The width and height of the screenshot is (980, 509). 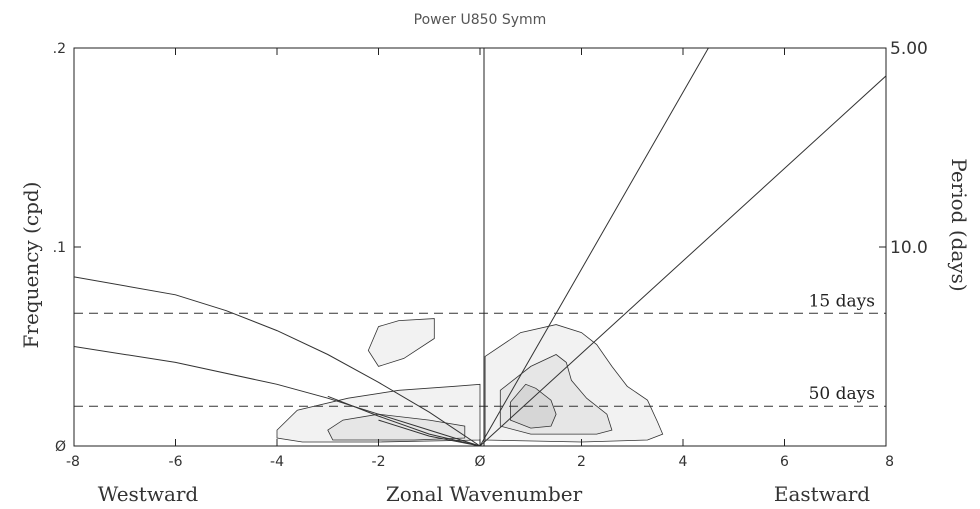 What do you see at coordinates (59, 49) in the screenshot?
I see `y-tick-label: .2` at bounding box center [59, 49].